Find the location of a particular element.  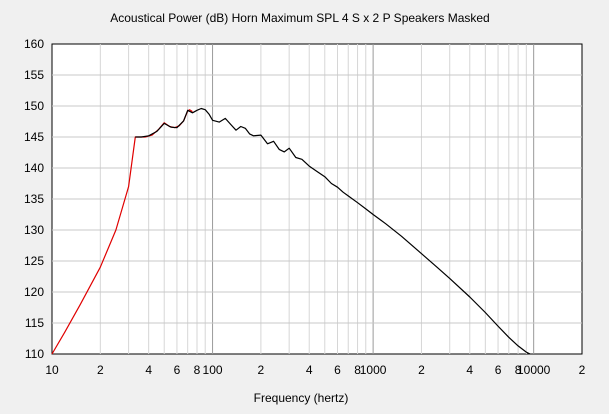

y-tick-label: 155 is located at coordinates (34, 75).